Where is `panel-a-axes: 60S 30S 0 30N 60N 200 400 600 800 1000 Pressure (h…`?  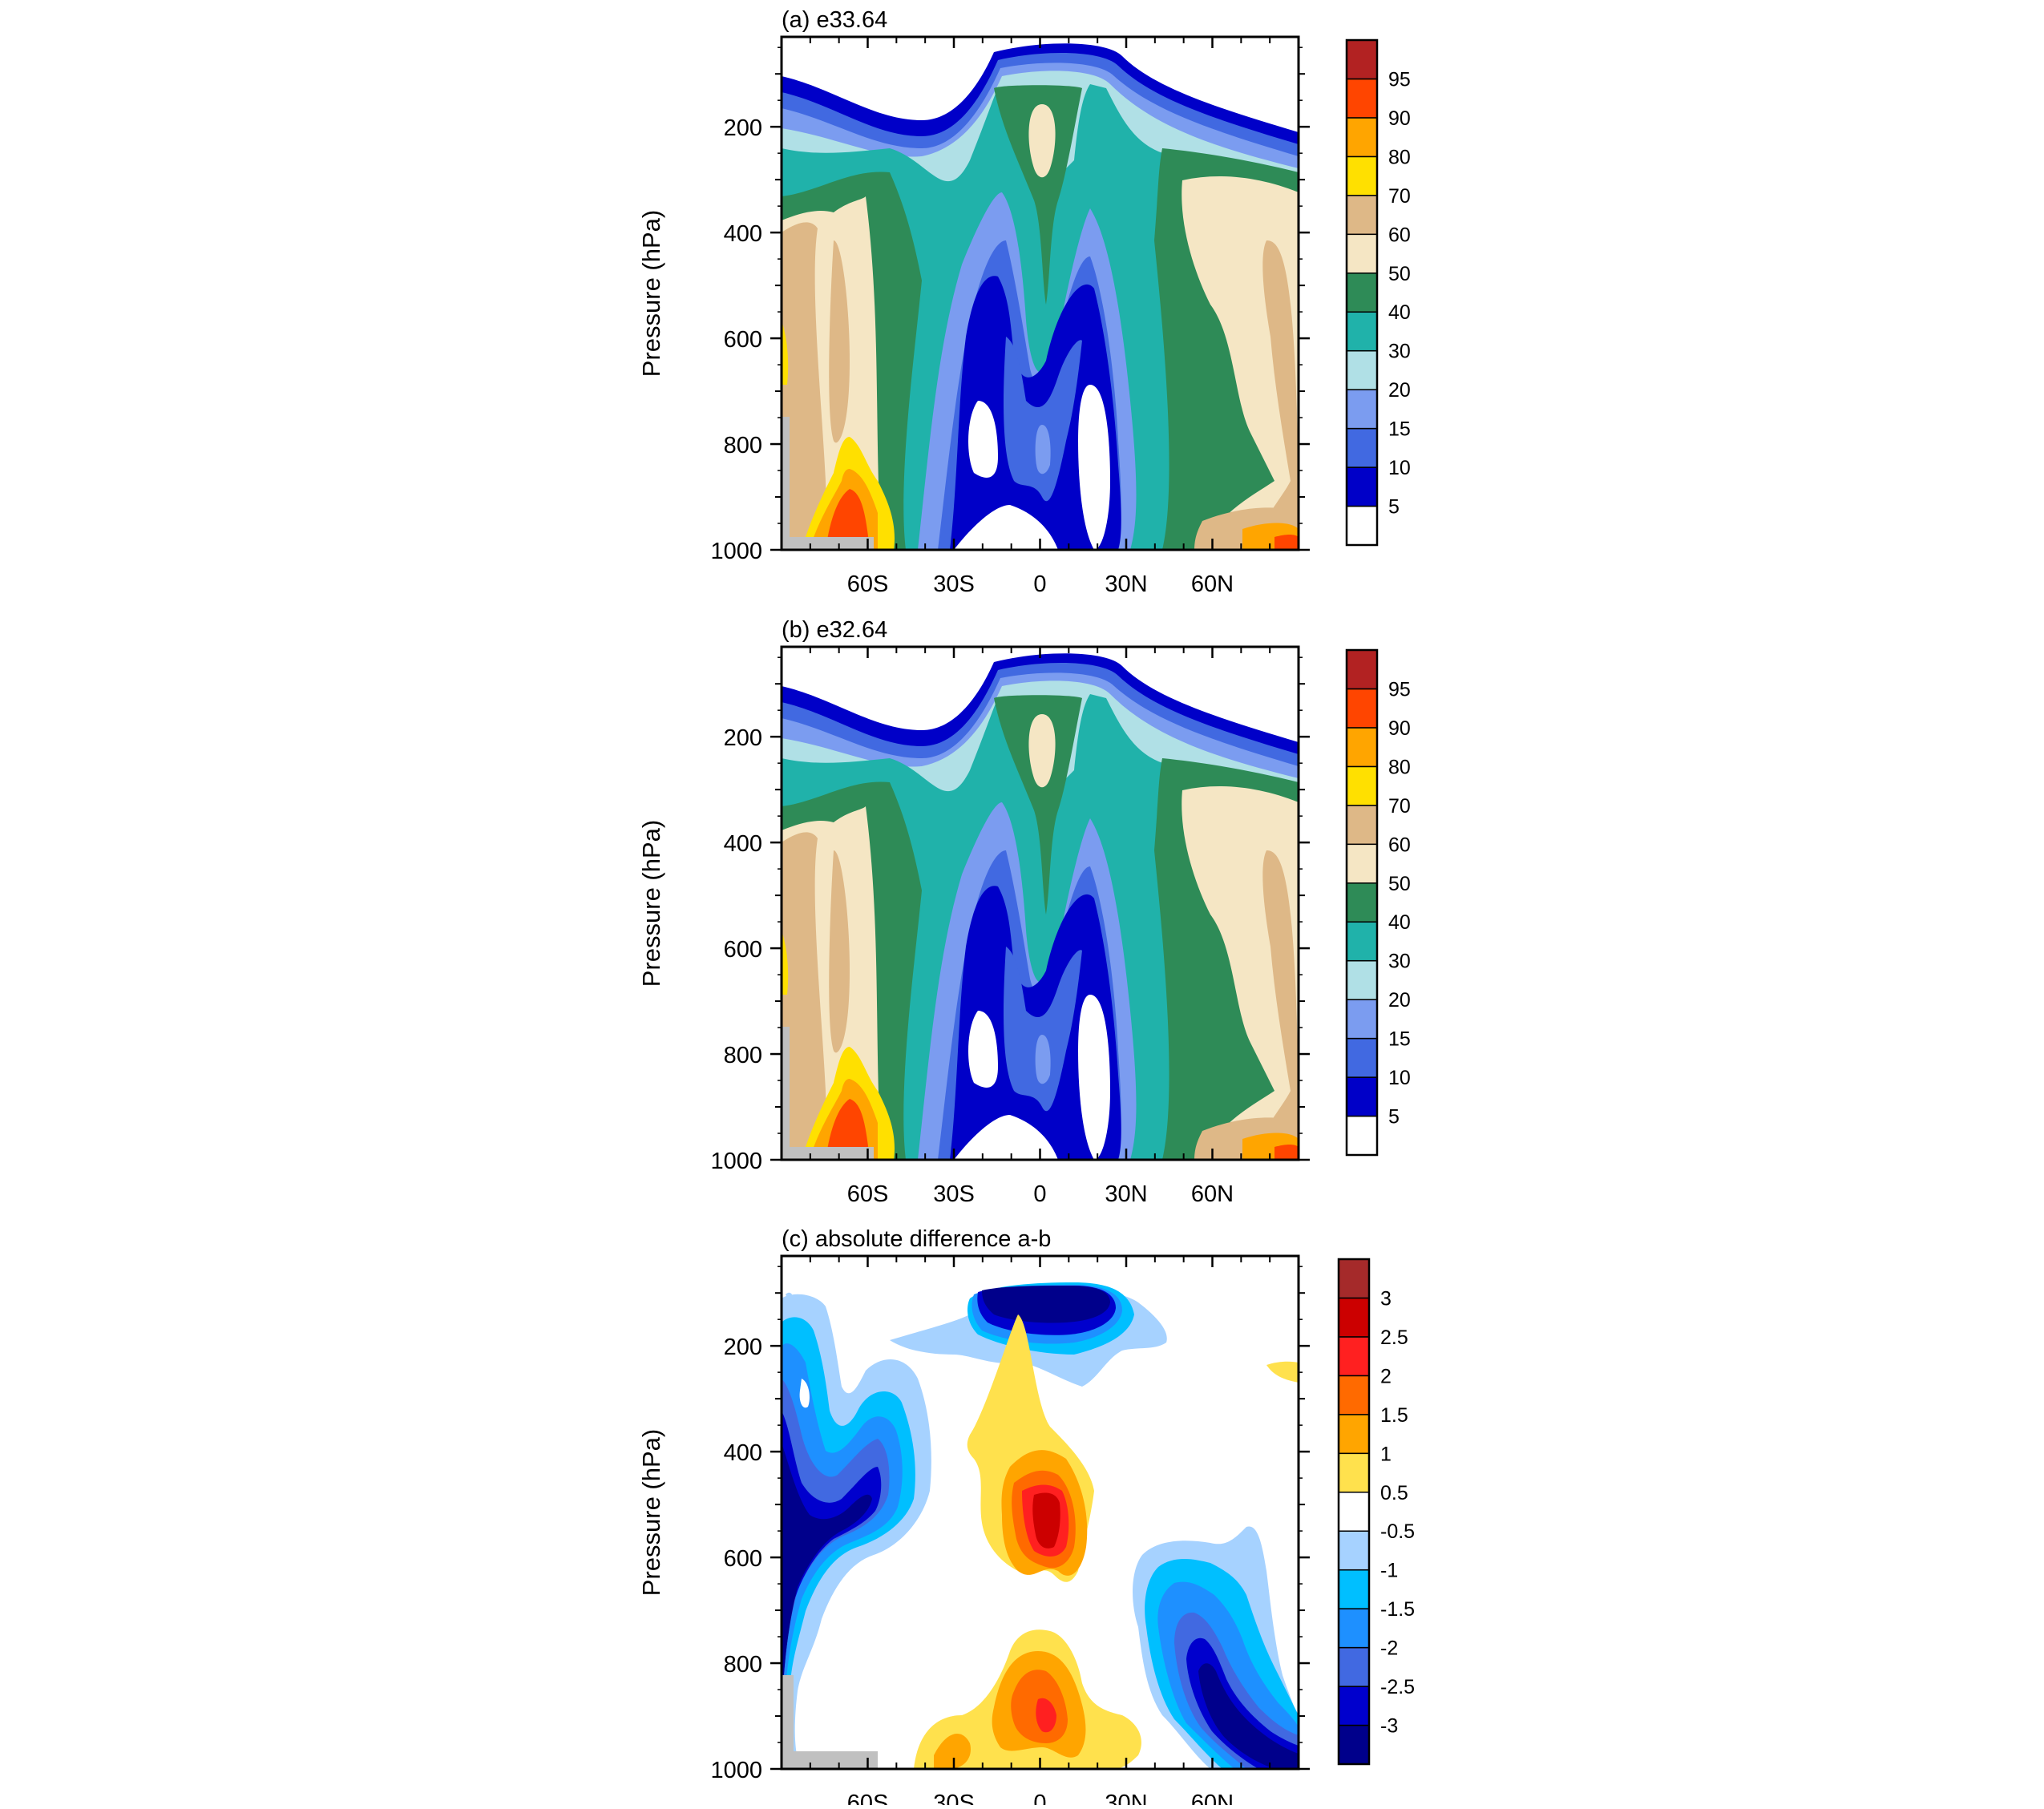 panel-a-axes: 60S 30S 0 30N 60N 200 400 600 800 1000 Pressure (h… is located at coordinates (973, 317).